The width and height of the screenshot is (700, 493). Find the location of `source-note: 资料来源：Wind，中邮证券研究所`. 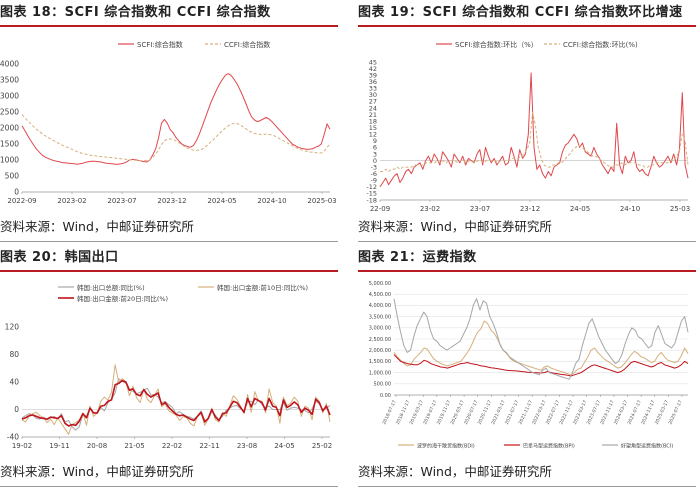

source-note: 资料来源：Wind，中邮证券研究所 is located at coordinates (169, 230).